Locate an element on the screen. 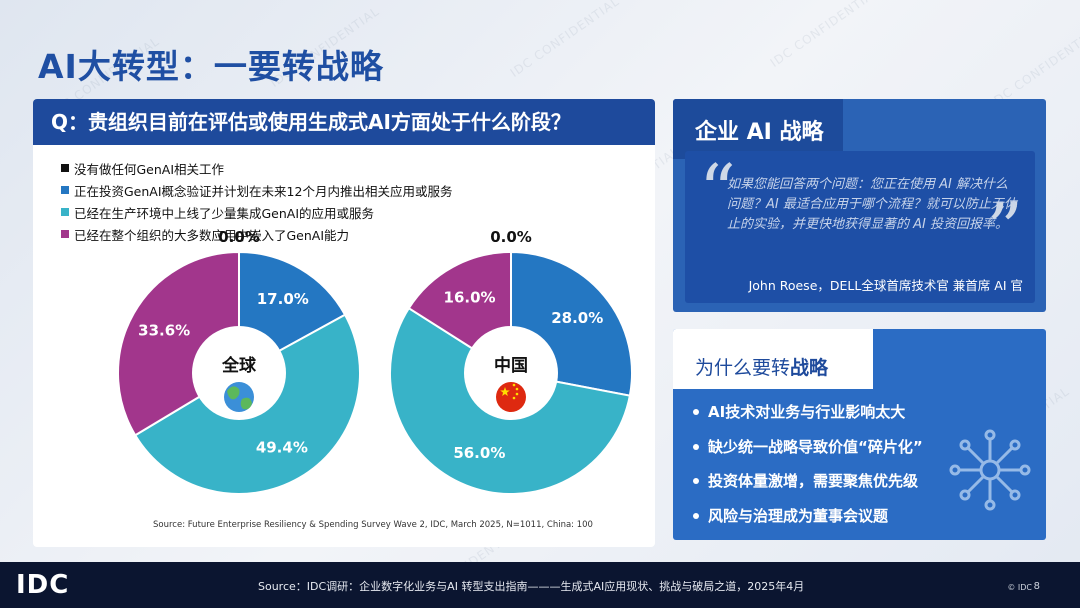 The image size is (1080, 608). quote-author: John Roese，DELL全球首席技术官 兼首席 AI 官 is located at coordinates (885, 285).